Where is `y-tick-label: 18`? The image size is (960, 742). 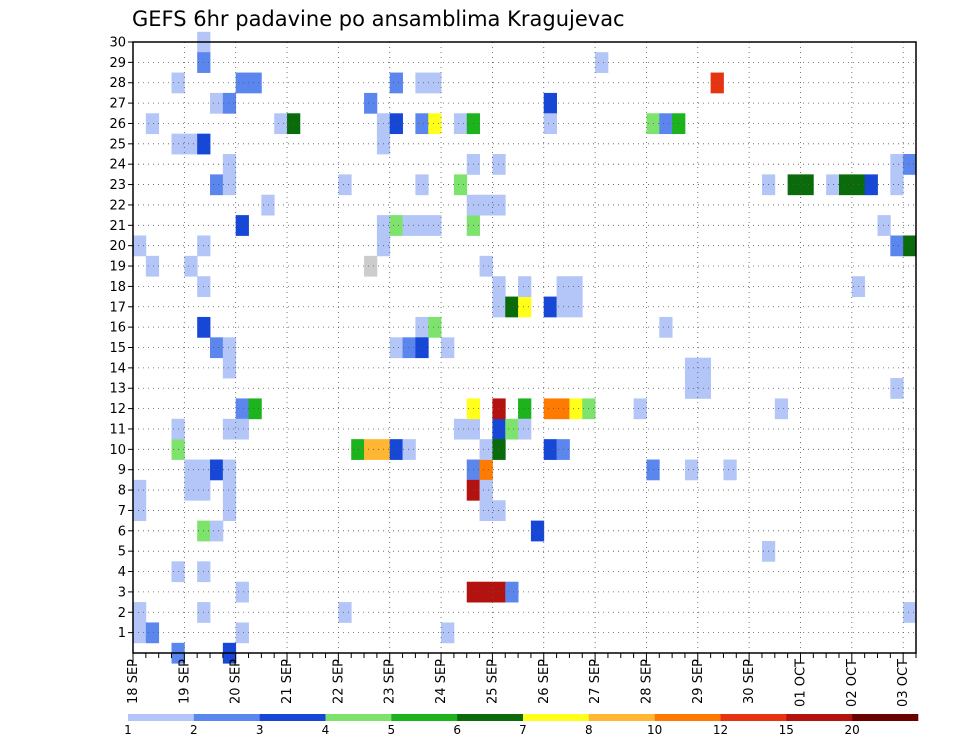
y-tick-label: 18 is located at coordinates (117, 287).